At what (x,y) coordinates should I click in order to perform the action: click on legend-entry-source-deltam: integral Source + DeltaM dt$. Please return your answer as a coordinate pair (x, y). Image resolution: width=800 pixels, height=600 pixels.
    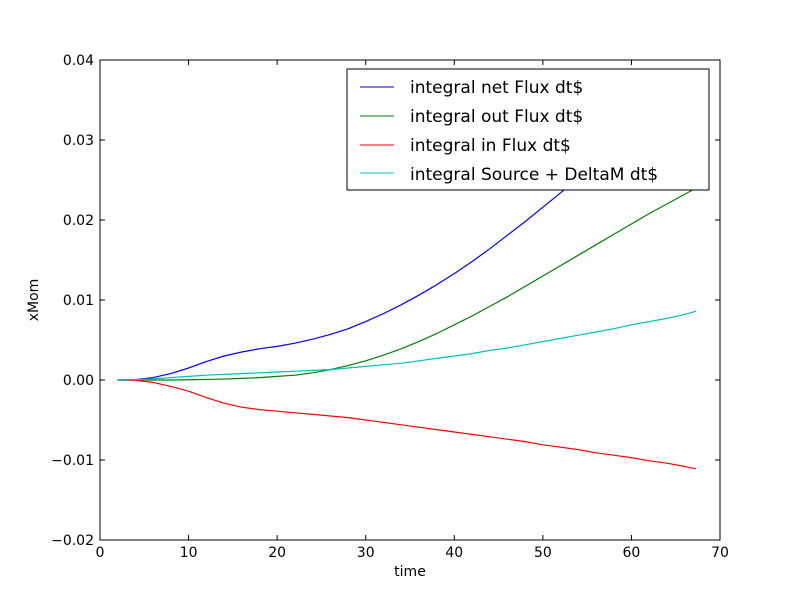
    Looking at the image, I should click on (509, 175).